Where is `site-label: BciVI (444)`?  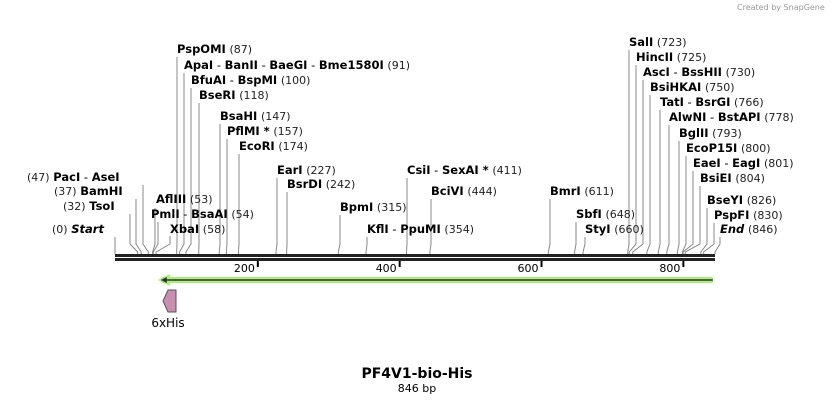
site-label: BciVI (444) is located at coordinates (464, 191).